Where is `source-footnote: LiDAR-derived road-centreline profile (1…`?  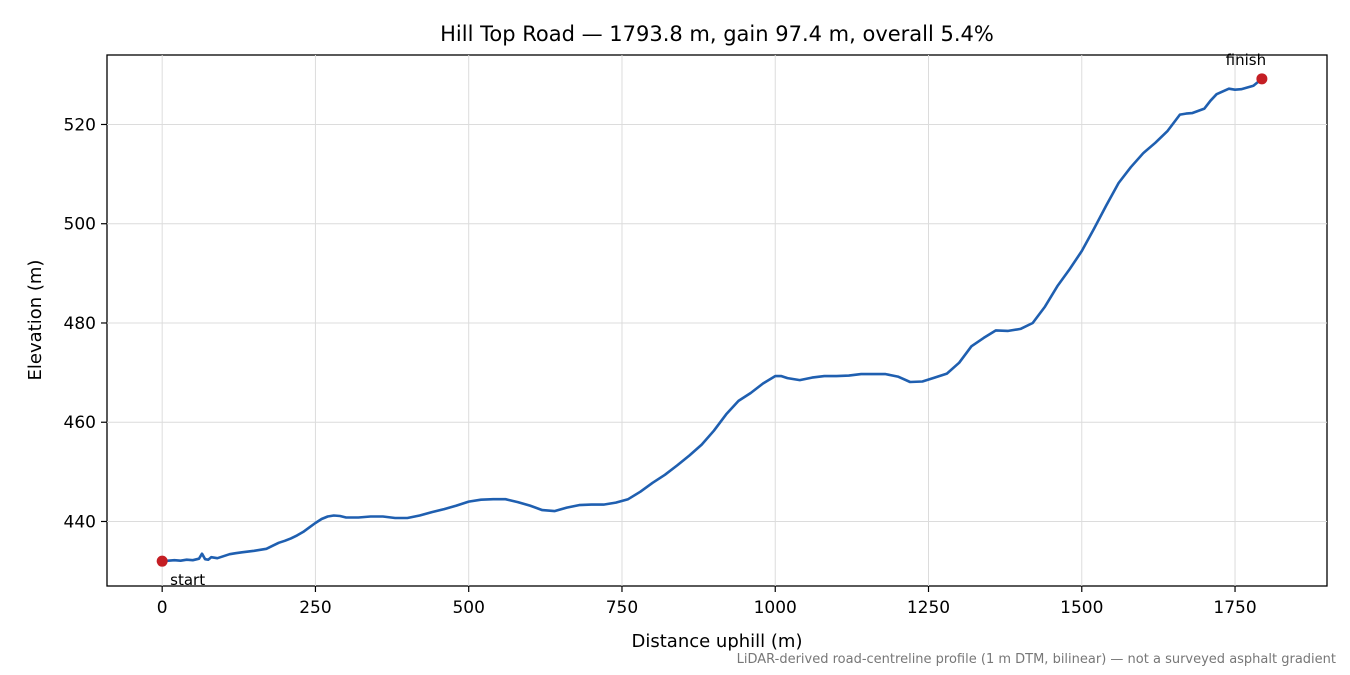 source-footnote: LiDAR-derived road-centreline profile (1… is located at coordinates (1036, 659).